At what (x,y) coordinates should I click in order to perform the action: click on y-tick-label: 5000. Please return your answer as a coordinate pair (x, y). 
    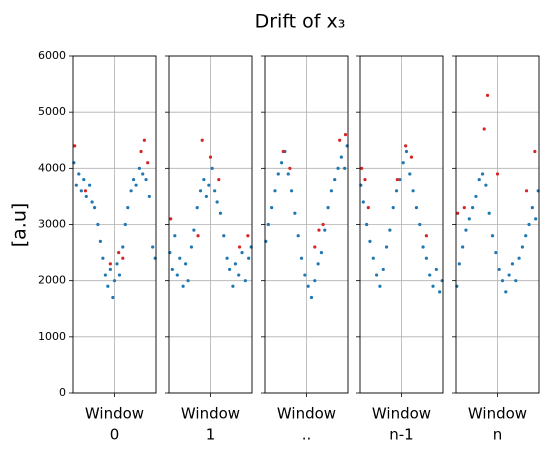
    Looking at the image, I should click on (52, 111).